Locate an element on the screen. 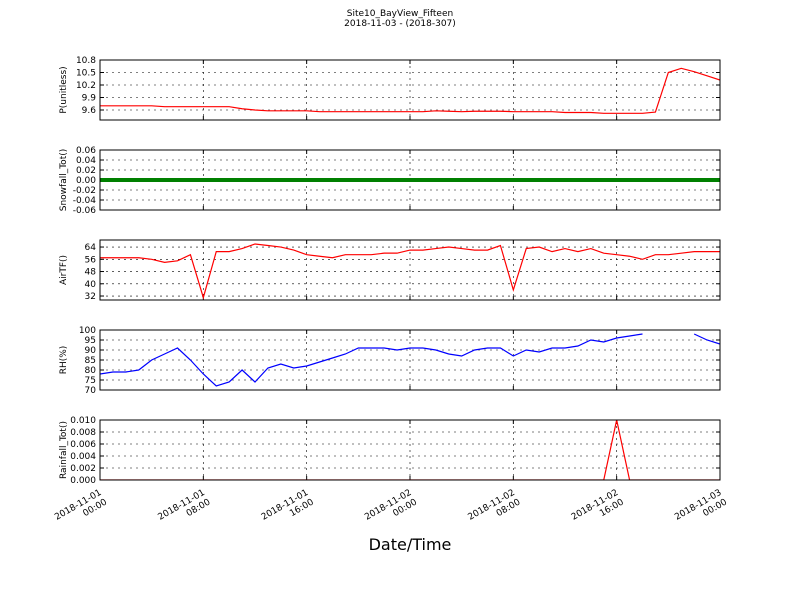 Image resolution: width=800 pixels, height=600 pixels. y-tick-label: 0.008 is located at coordinates (83, 433).